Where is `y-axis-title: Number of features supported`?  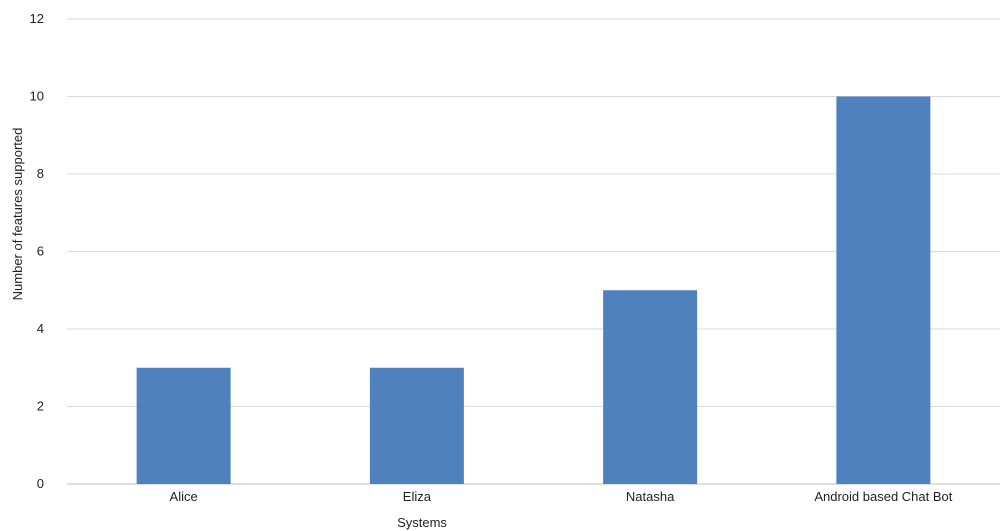 y-axis-title: Number of features supported is located at coordinates (17, 214).